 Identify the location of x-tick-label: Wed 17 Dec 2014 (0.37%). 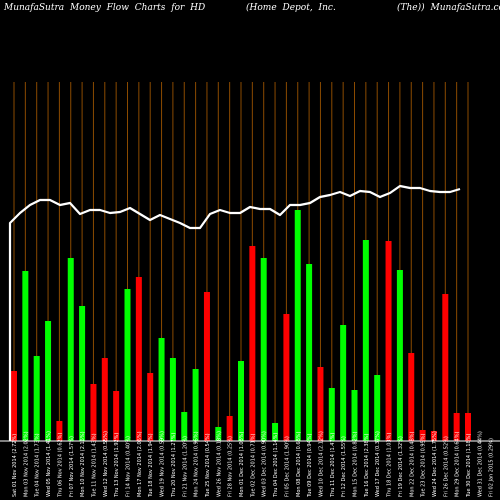
(378, 464).